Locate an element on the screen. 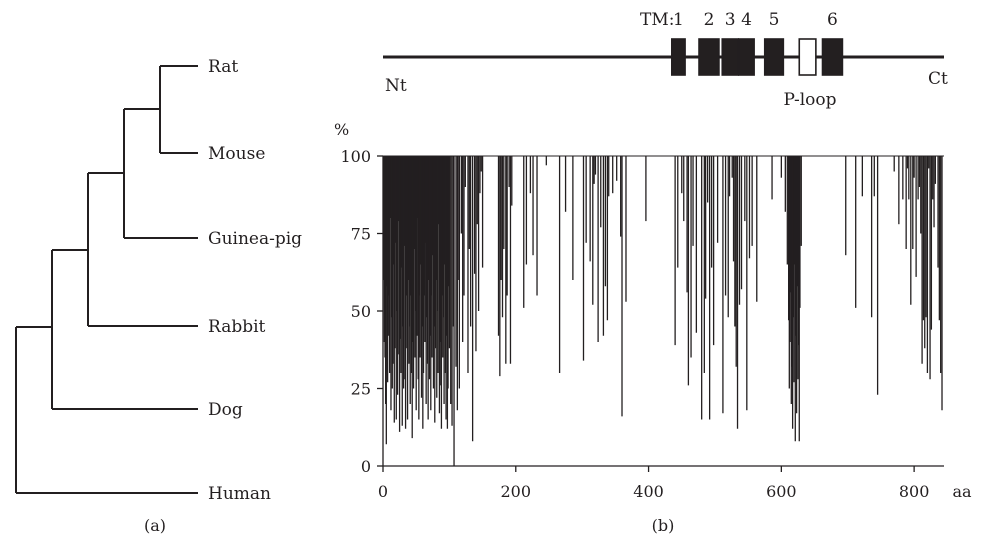 The image size is (992, 543). p-loop-label: P-loop is located at coordinates (809, 100).